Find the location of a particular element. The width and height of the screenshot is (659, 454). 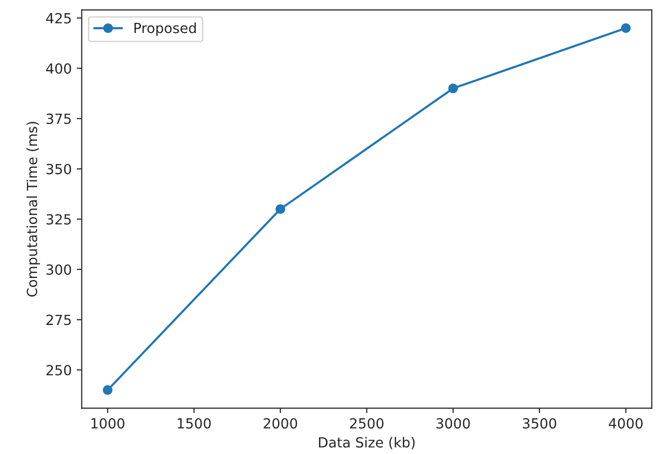

y-tick-label: 425 is located at coordinates (58, 18).